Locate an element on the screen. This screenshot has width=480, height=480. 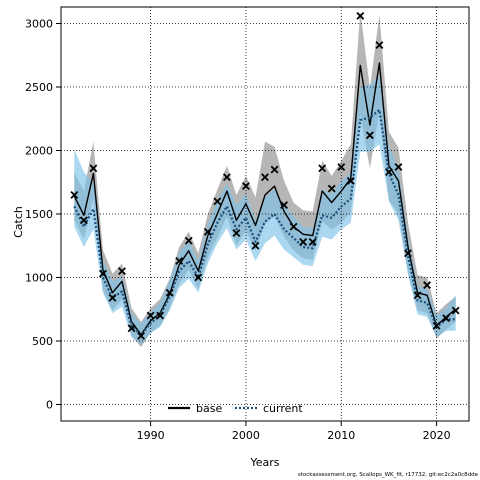
y-tick-label-3000: 3000 is located at coordinates (39, 24).